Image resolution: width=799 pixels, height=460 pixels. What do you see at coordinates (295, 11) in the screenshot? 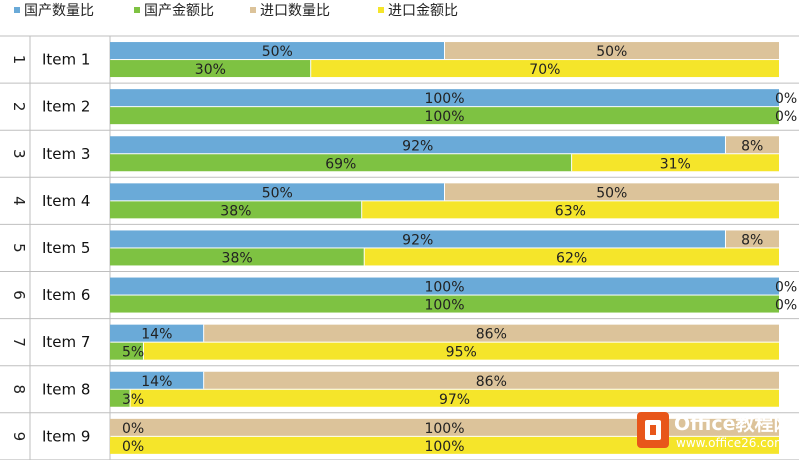
I see `legend-label-import_quantity: 进口数量比` at bounding box center [295, 11].